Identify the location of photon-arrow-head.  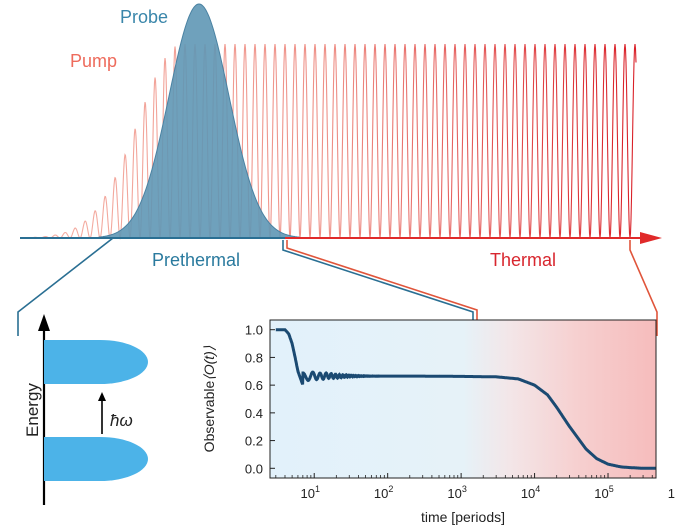
(102, 396).